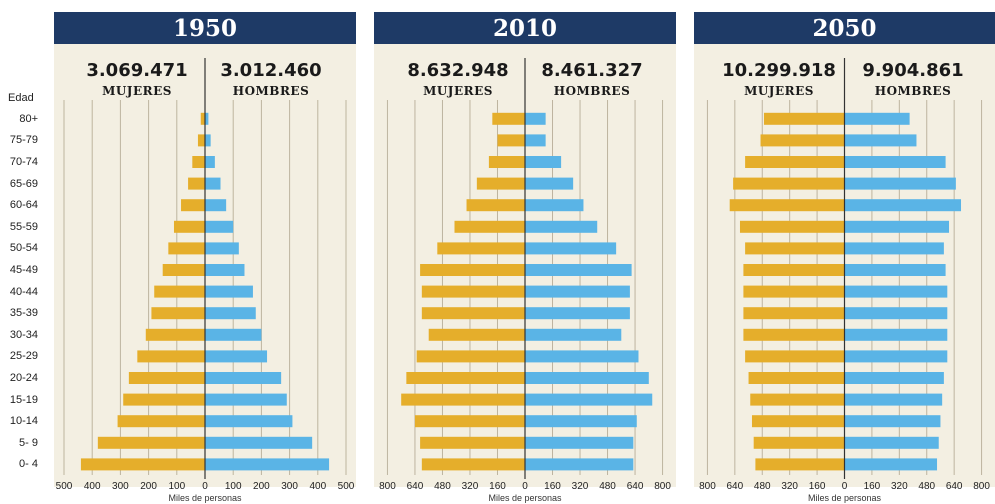 The height and width of the screenshot is (504, 995). What do you see at coordinates (23, 421) in the screenshot?
I see `age-label: 10-14` at bounding box center [23, 421].